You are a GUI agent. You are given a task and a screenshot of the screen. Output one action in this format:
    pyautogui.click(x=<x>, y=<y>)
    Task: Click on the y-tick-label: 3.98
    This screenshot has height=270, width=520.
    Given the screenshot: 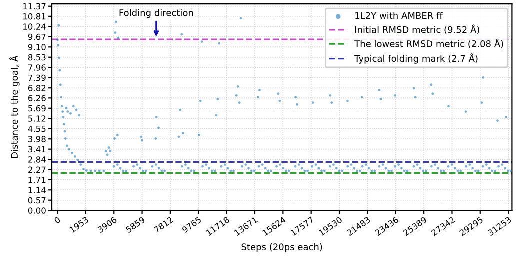 What is the action you would take?
    pyautogui.click(x=37, y=139)
    